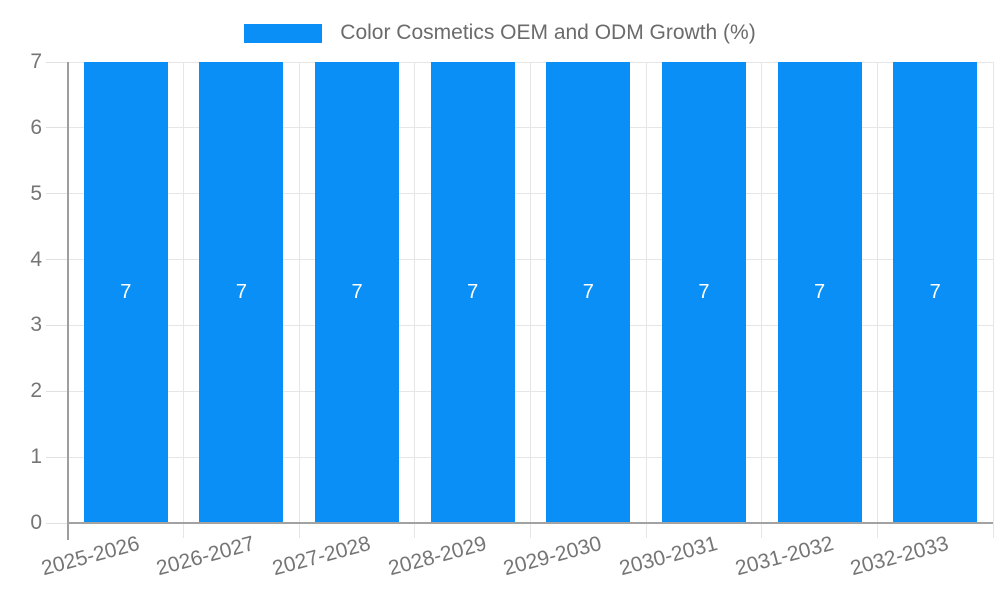 This screenshot has width=1000, height=600. I want to click on x-axis-tick-label: 2031-2032, so click(784, 556).